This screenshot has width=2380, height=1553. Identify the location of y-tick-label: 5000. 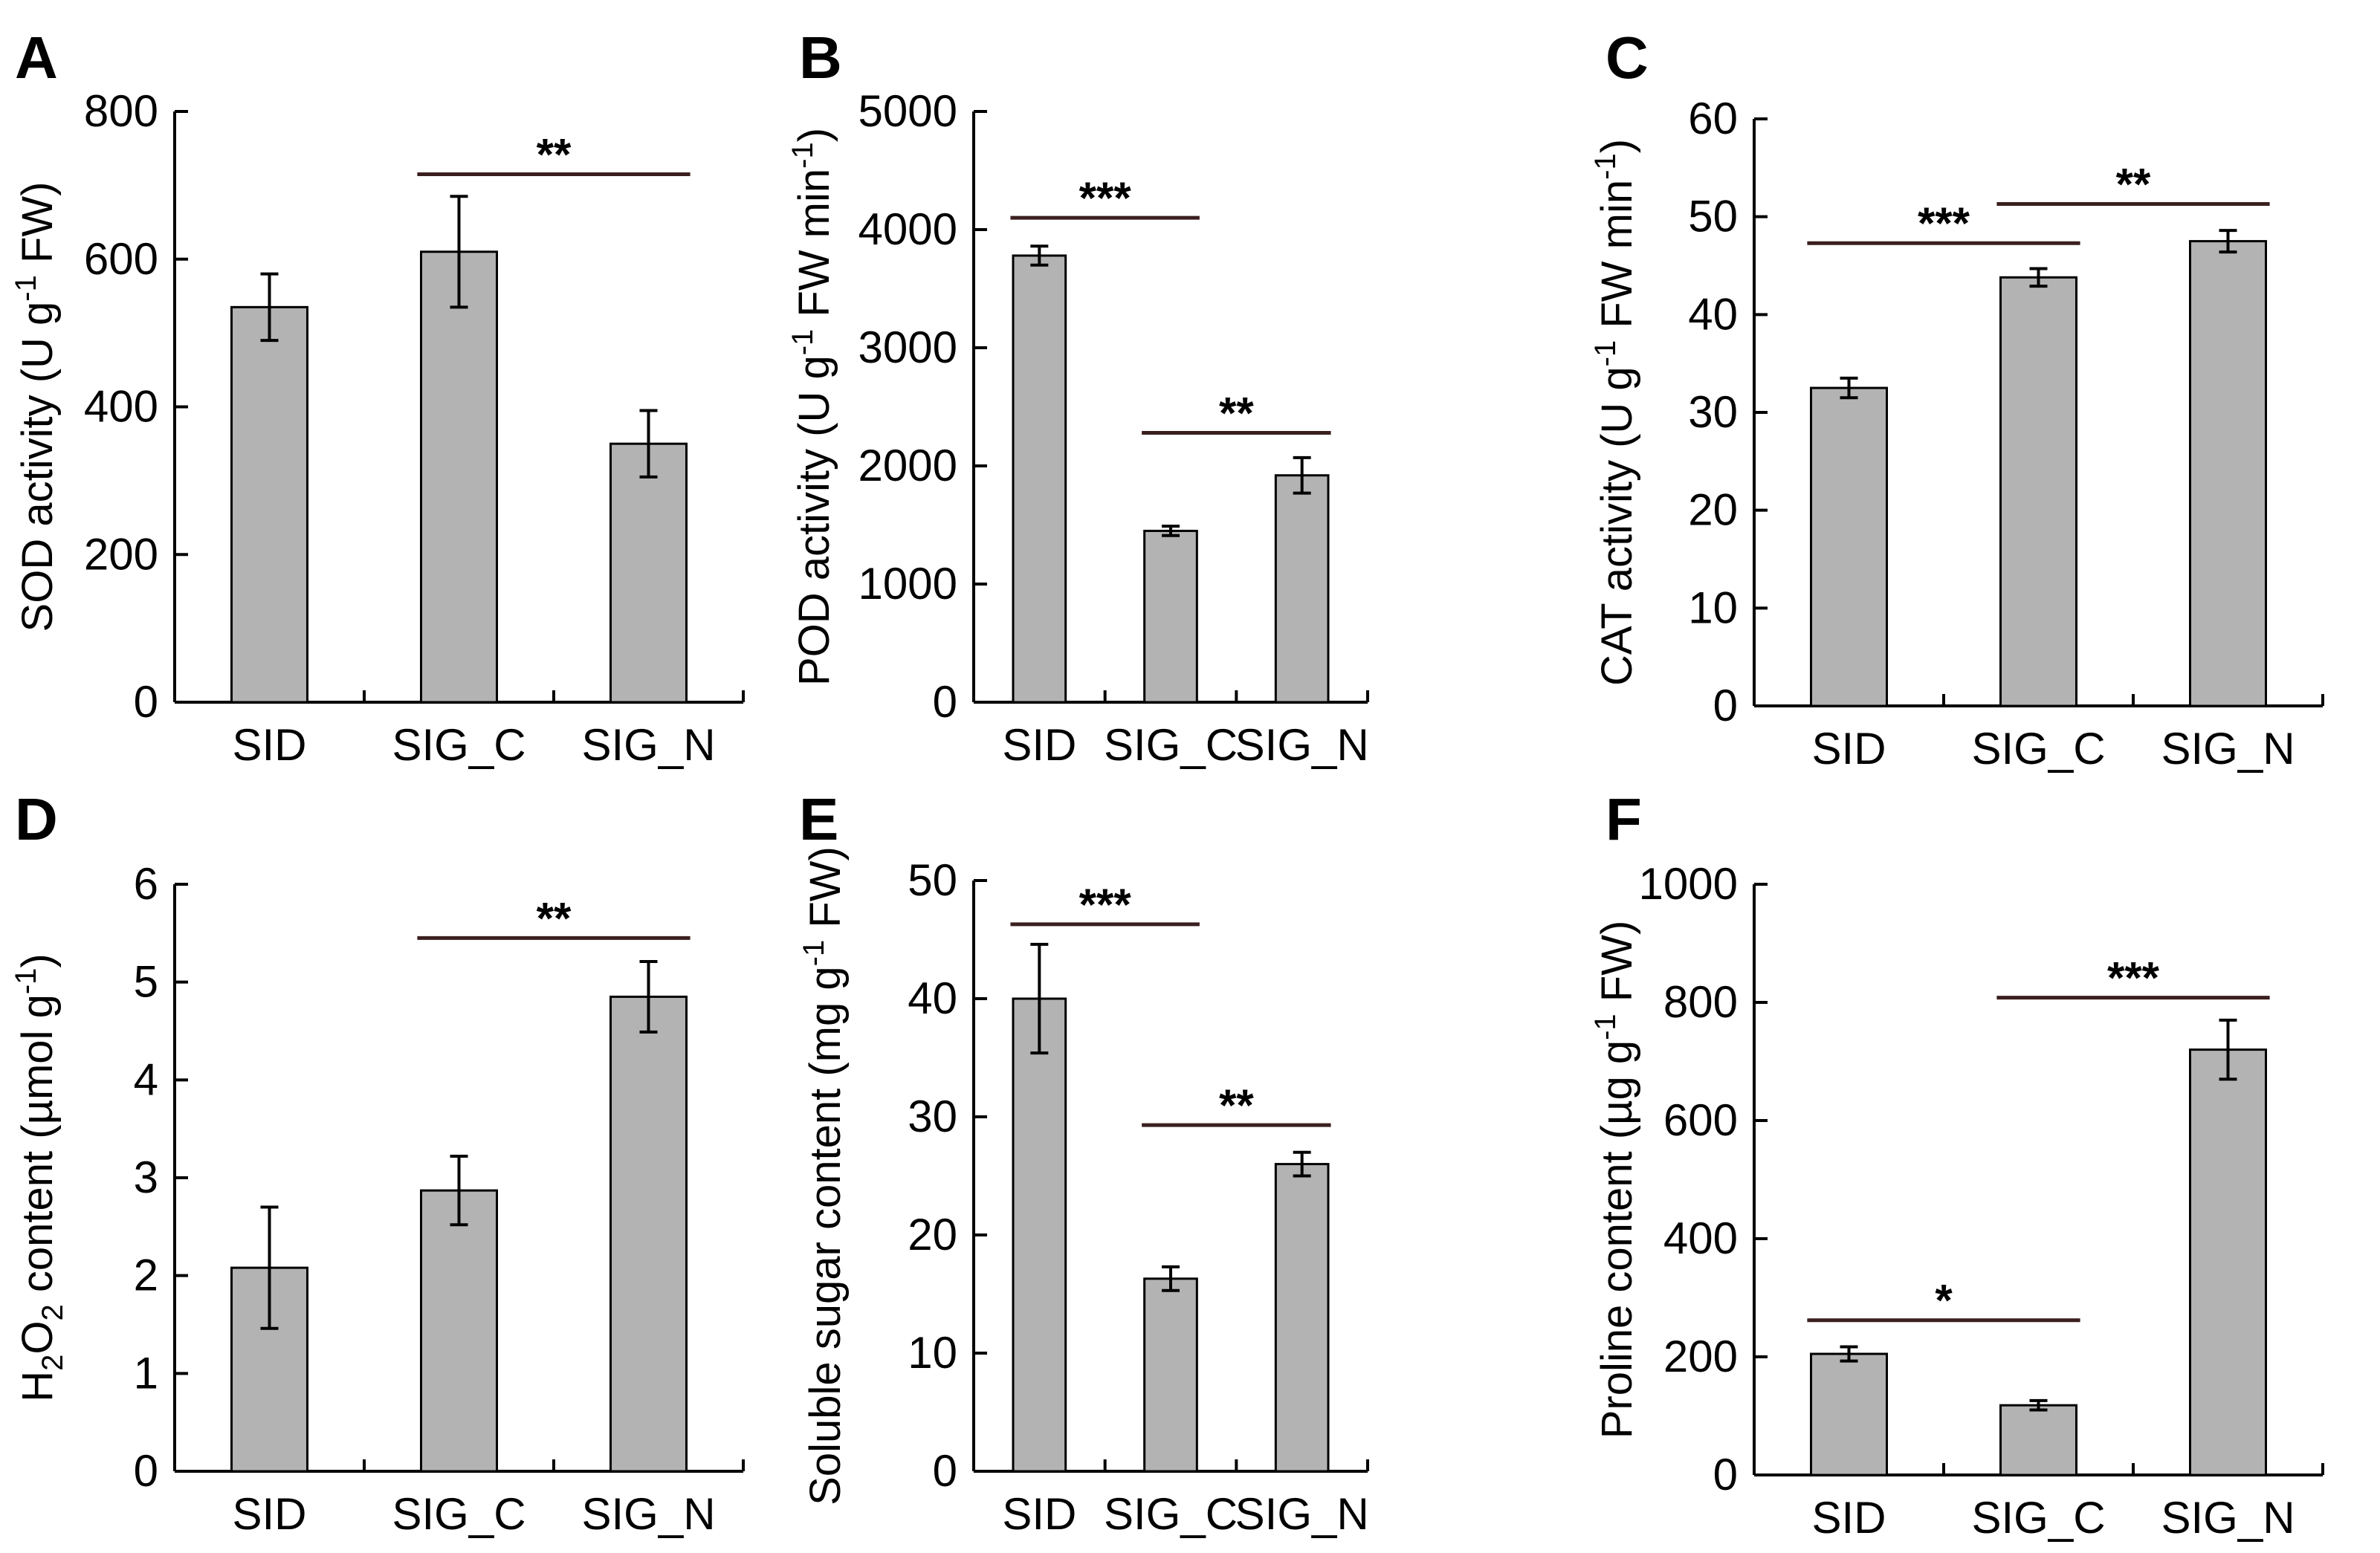
(908, 111).